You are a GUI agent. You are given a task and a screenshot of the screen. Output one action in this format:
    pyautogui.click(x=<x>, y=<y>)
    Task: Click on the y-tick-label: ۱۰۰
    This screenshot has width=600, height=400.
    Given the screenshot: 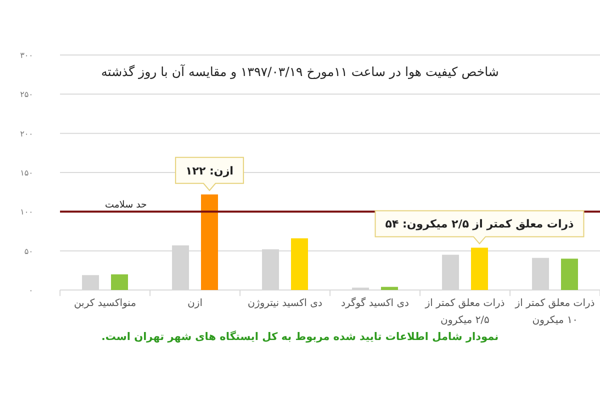 What is the action you would take?
    pyautogui.click(x=26, y=212)
    